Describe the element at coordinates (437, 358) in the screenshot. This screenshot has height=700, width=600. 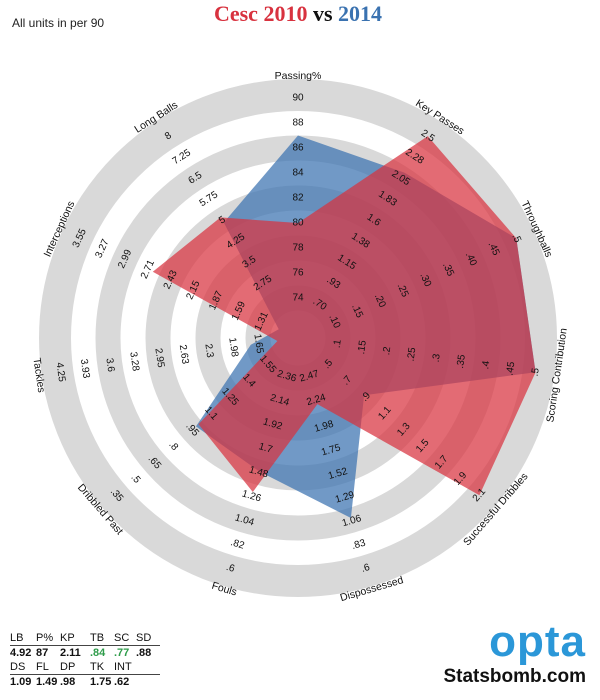
I see `tick-label: .3` at that location.